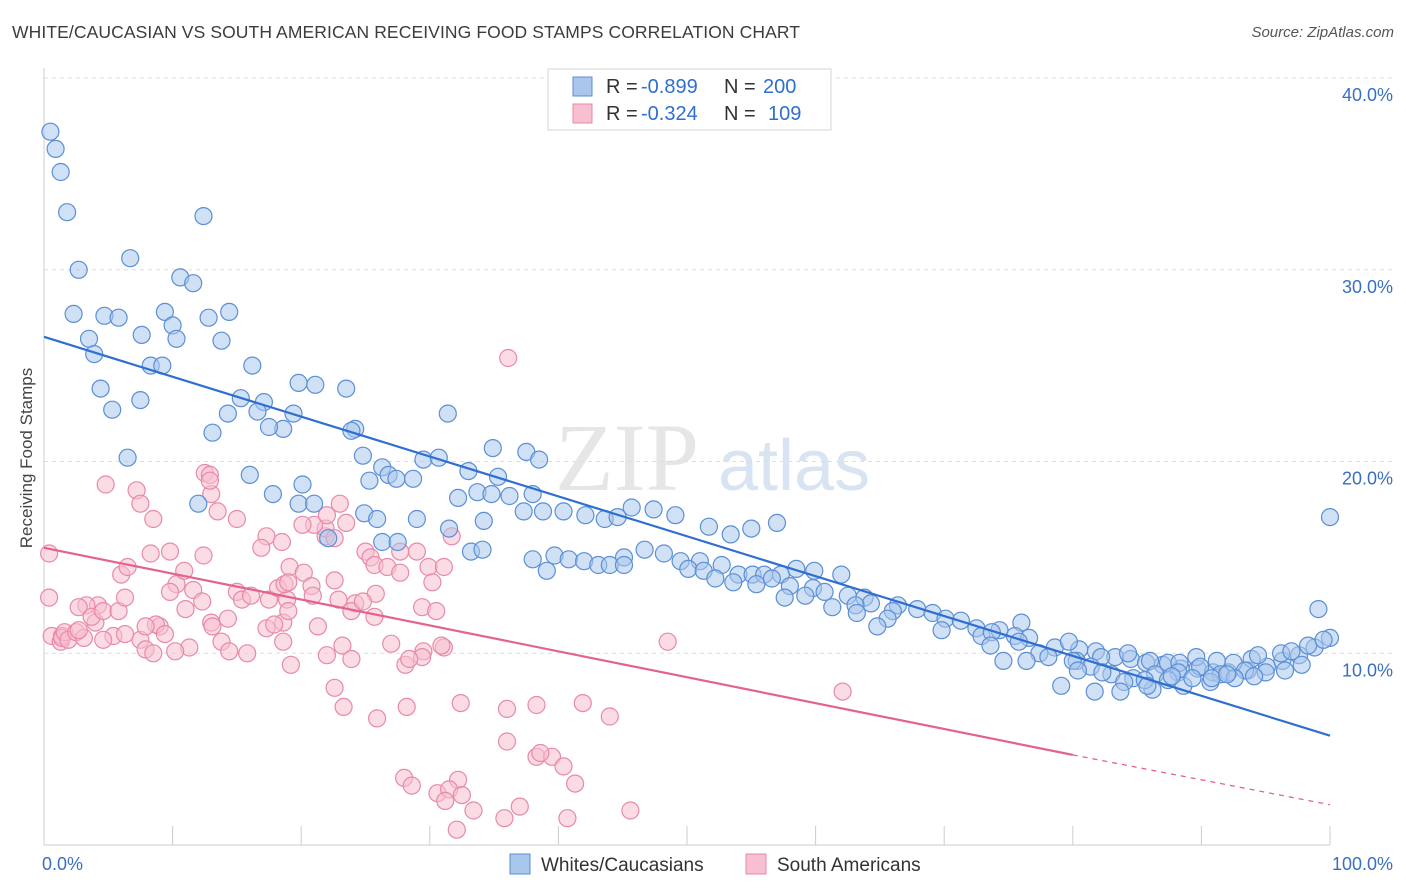  Describe the element at coordinates (62, 864) in the screenshot. I see `x-tick-label-min: 0.0%` at that location.